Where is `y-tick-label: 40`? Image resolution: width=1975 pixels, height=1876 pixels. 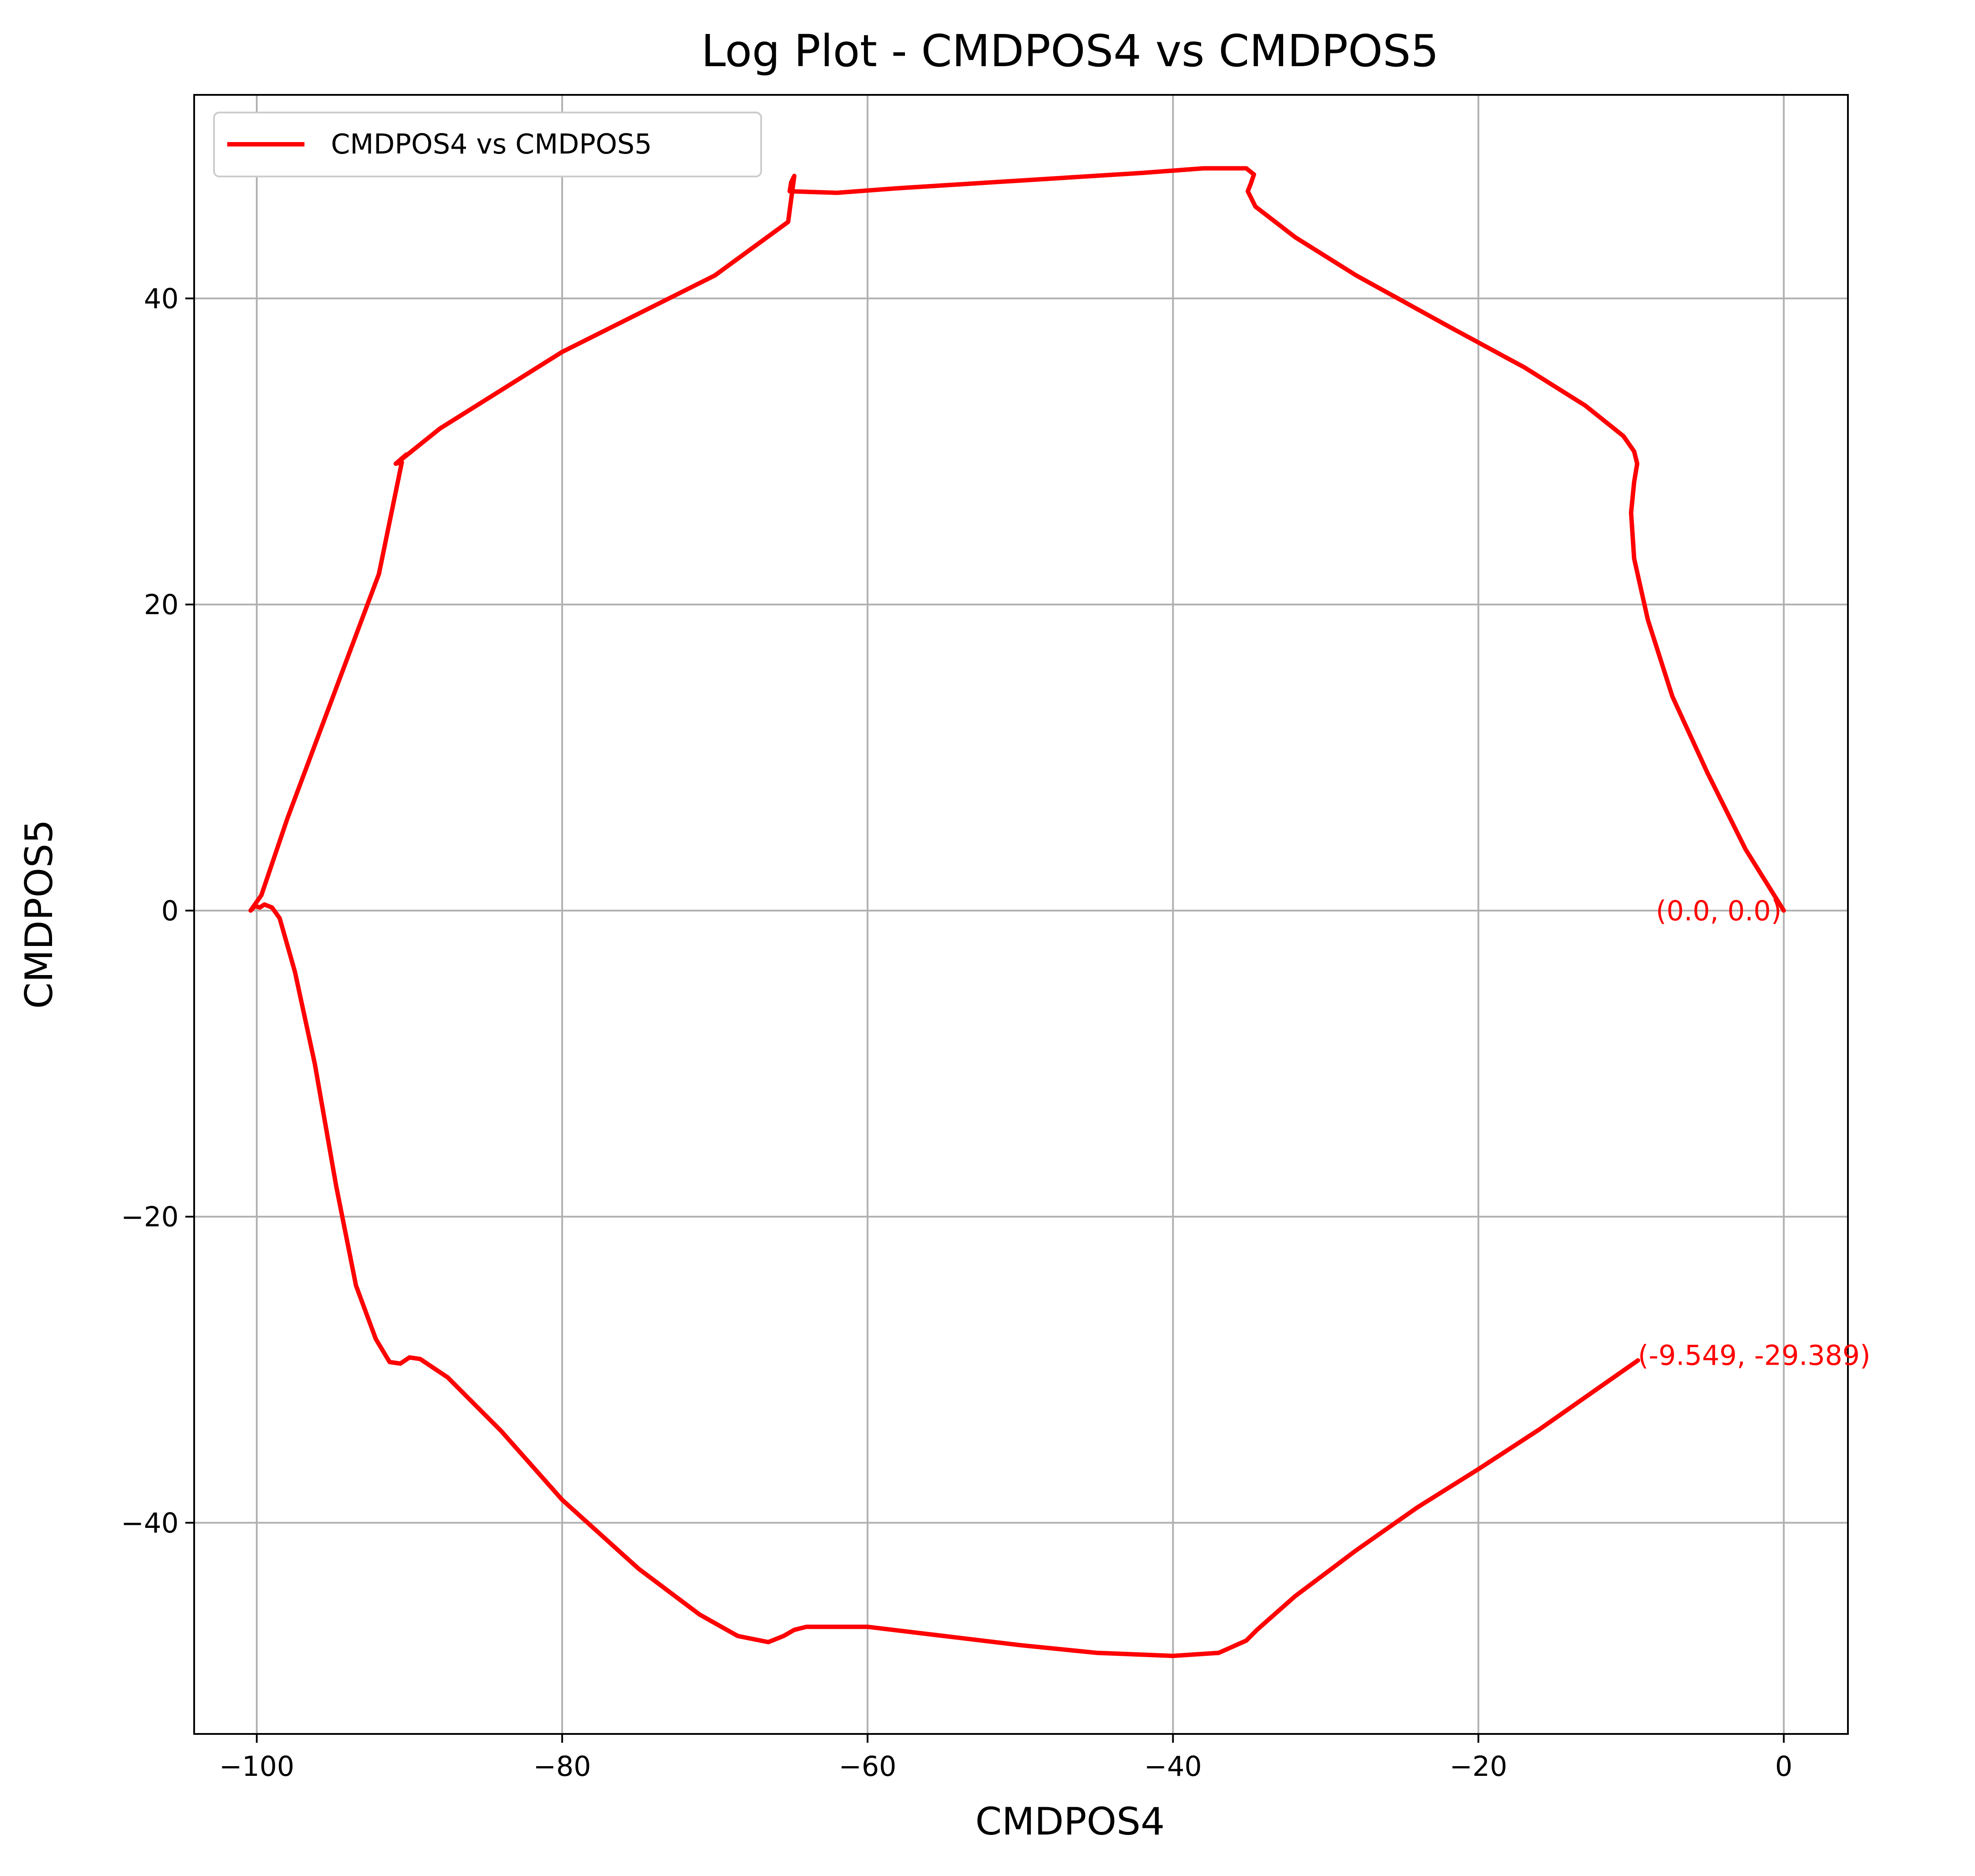 y-tick-label: 40 is located at coordinates (161, 298).